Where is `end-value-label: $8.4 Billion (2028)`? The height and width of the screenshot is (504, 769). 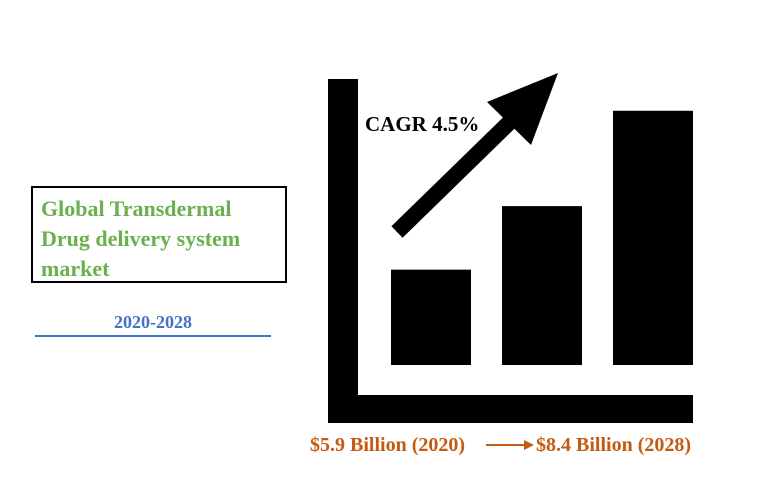
end-value-label: $8.4 Billion (2028) is located at coordinates (614, 445).